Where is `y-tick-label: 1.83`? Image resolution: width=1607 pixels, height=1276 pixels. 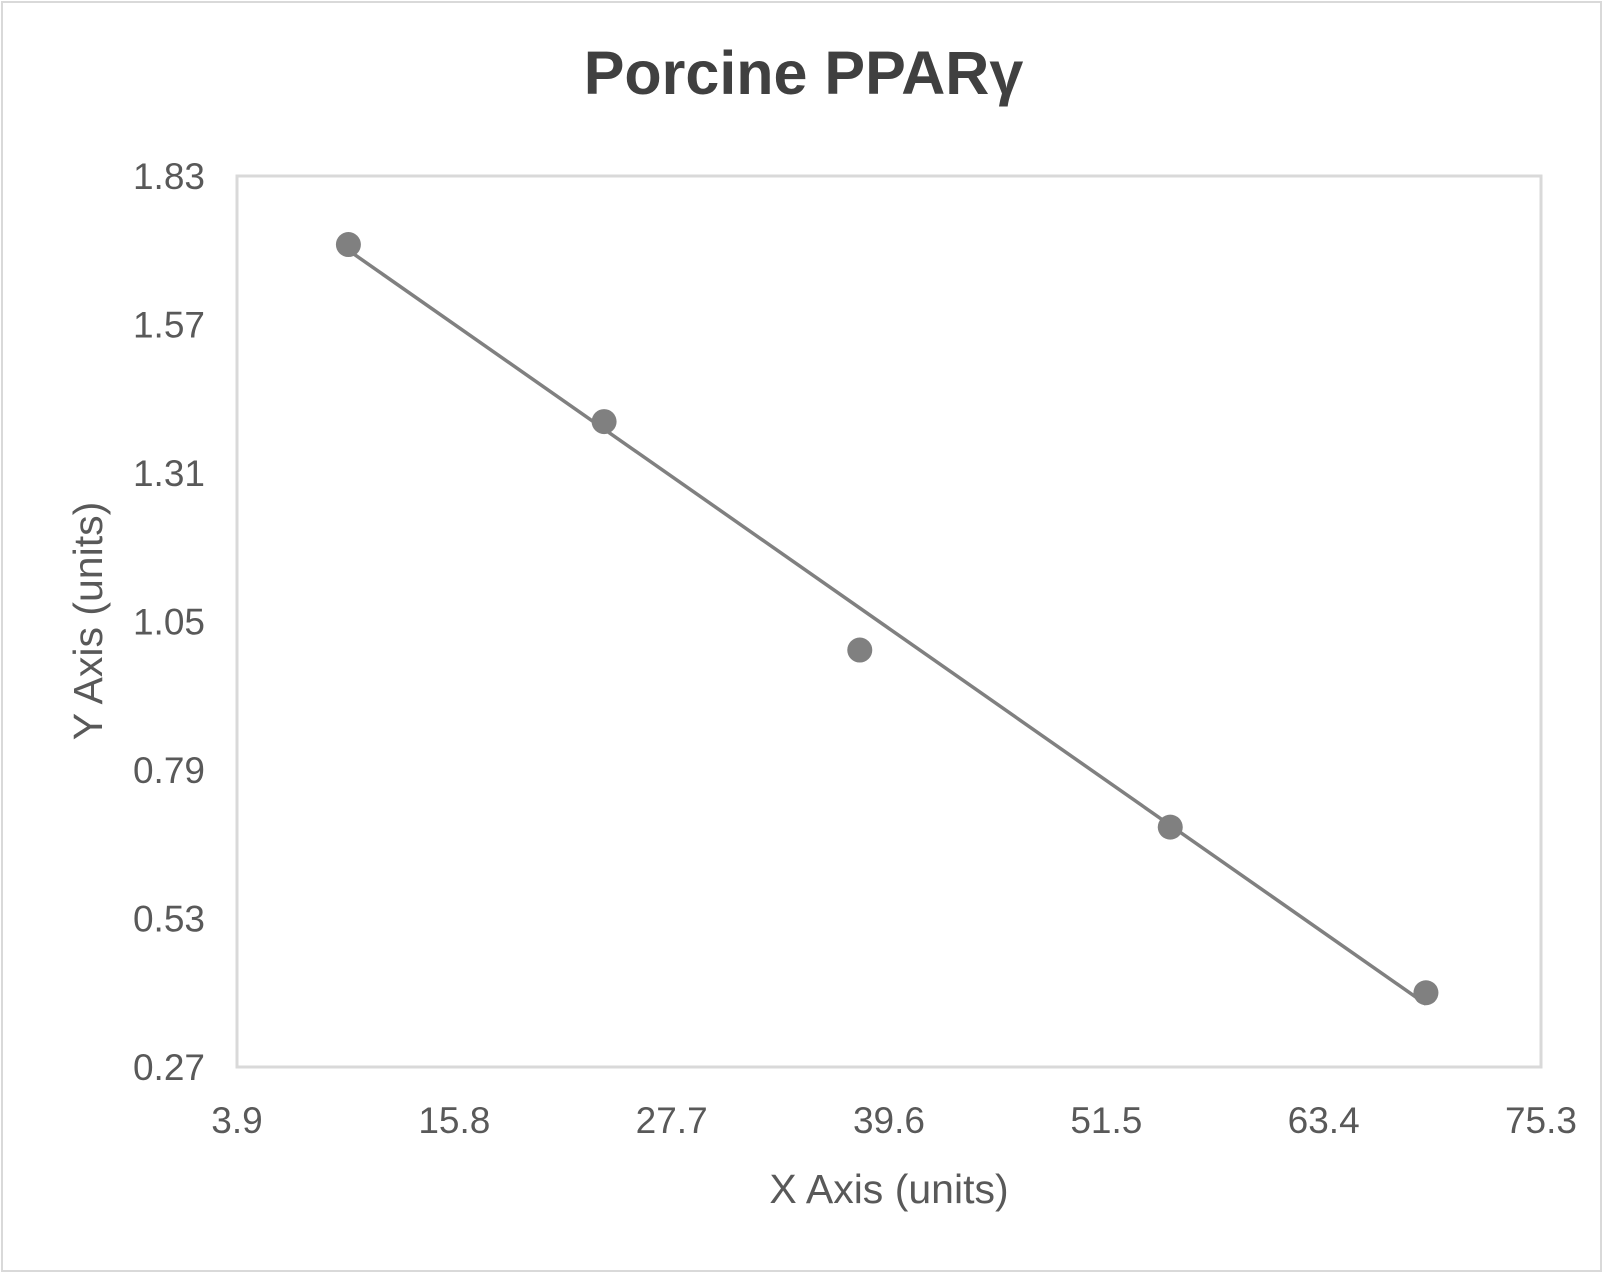
y-tick-label: 1.83 is located at coordinates (169, 176).